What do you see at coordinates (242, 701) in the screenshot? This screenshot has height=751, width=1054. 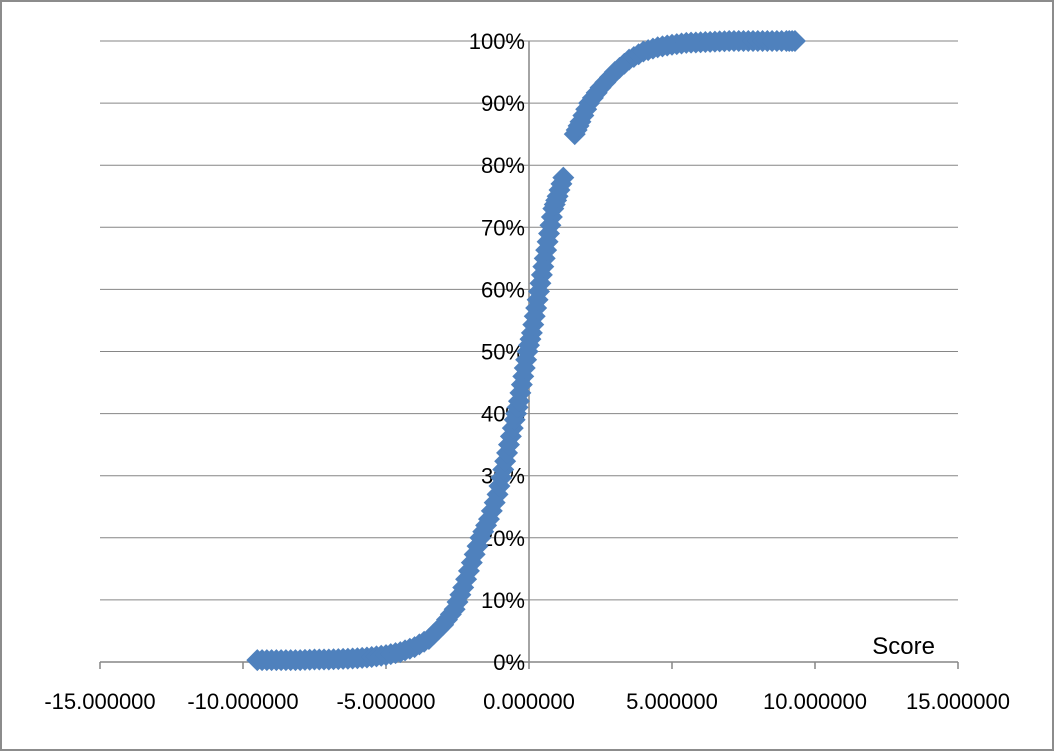 I see `x-tick-label: -10.000000` at bounding box center [242, 701].